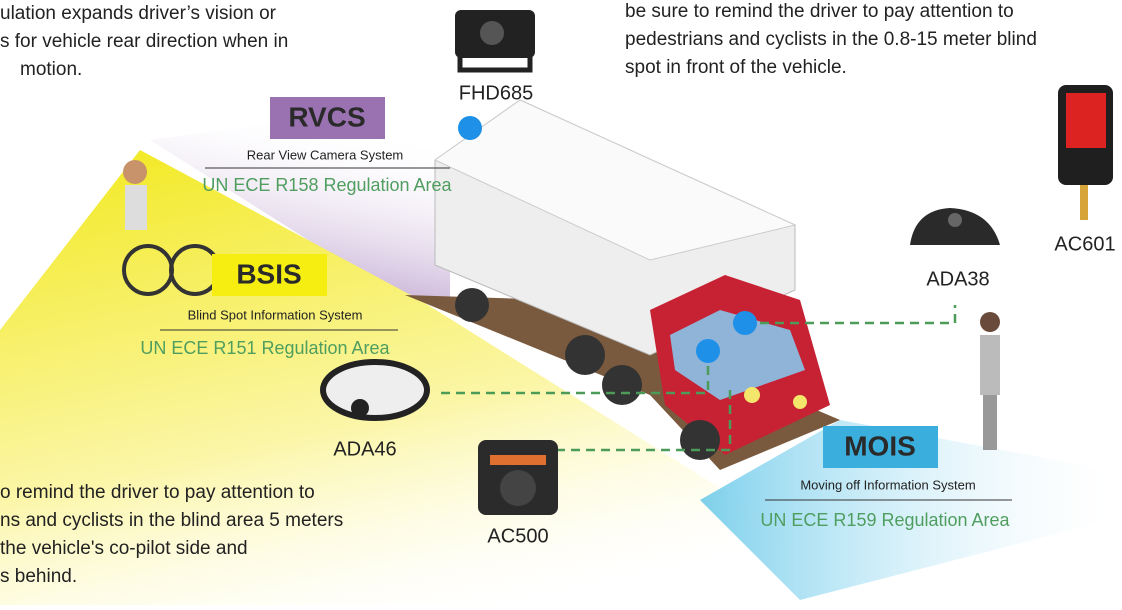  I want to click on device-label: ADA38, so click(957, 279).